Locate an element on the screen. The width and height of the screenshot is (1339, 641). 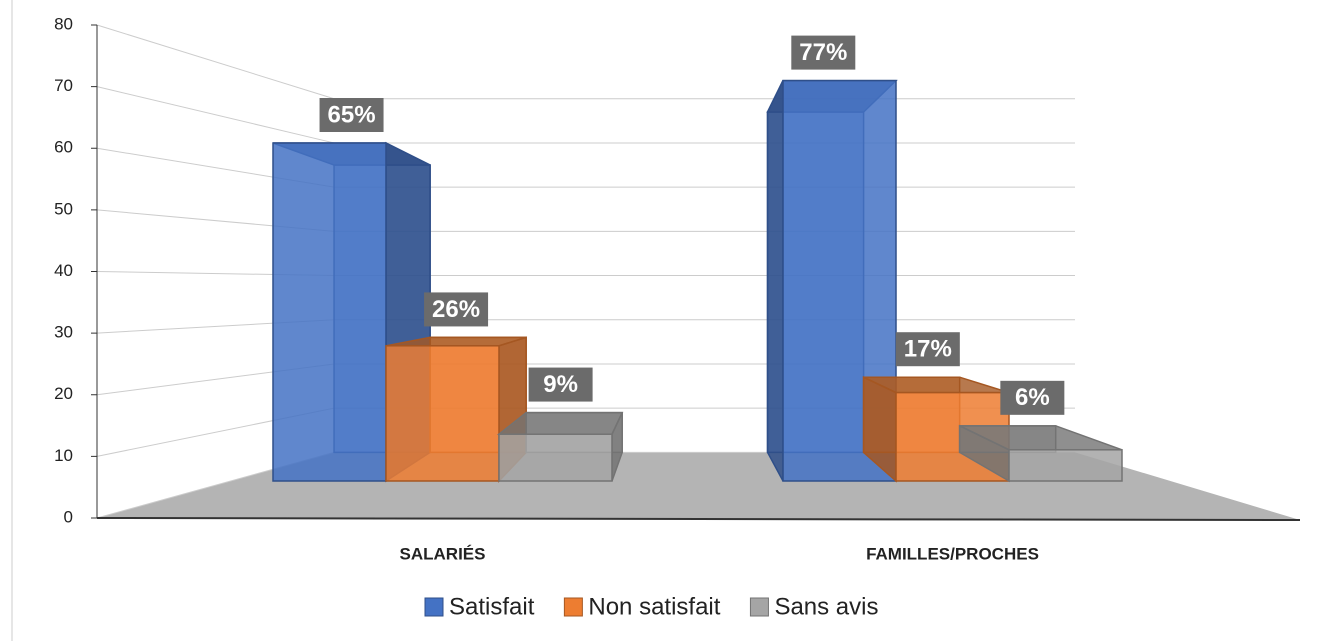
y-tick-label: 70 is located at coordinates (63, 85).